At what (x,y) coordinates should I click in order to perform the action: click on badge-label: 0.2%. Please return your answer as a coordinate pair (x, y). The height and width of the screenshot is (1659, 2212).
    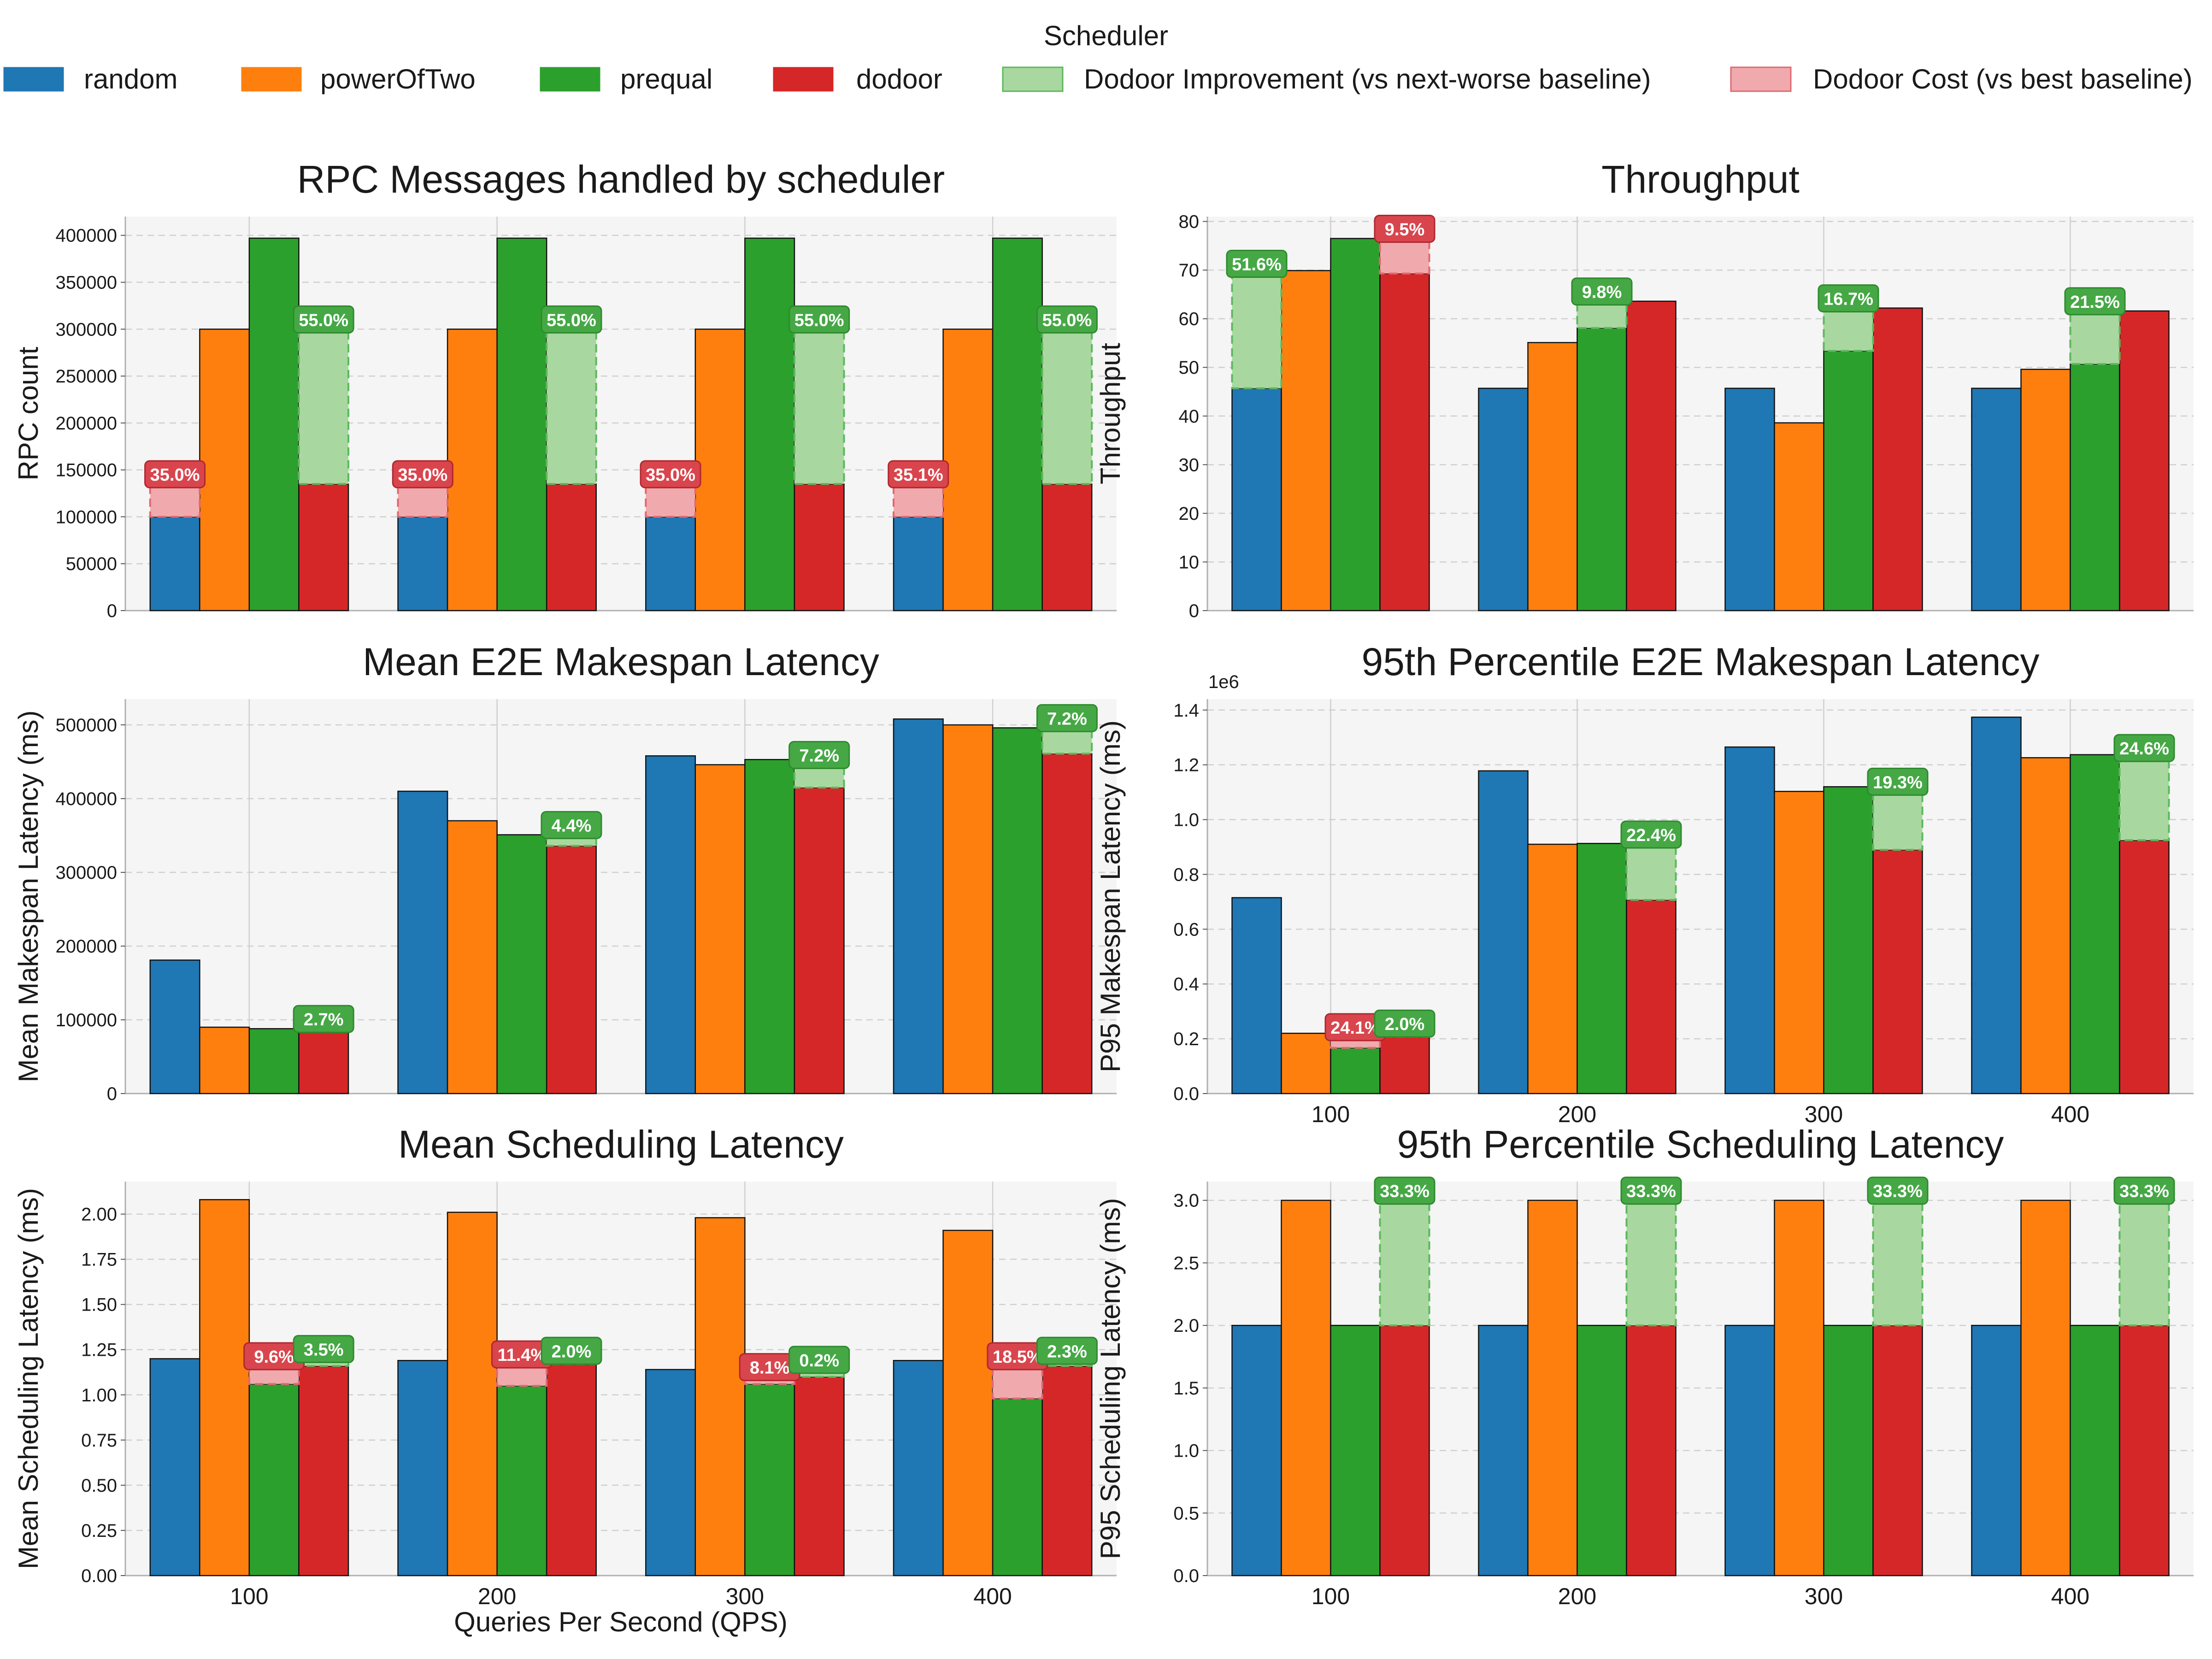
    Looking at the image, I should click on (819, 1361).